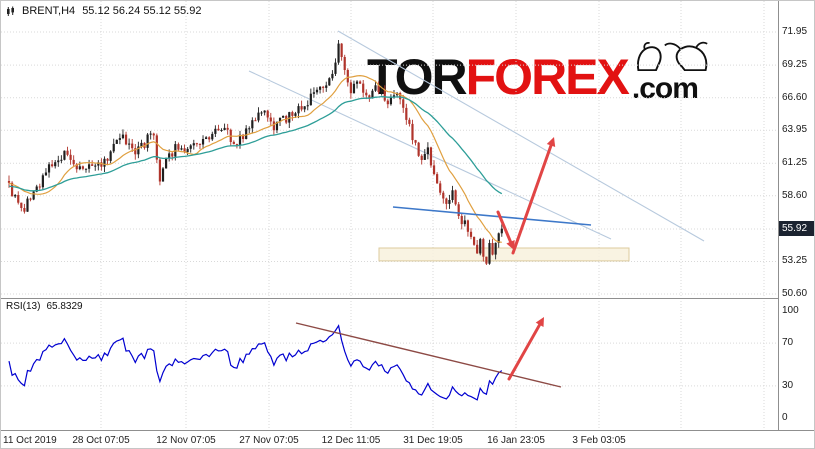  What do you see at coordinates (795, 64) in the screenshot?
I see `price-label: 69.25` at bounding box center [795, 64].